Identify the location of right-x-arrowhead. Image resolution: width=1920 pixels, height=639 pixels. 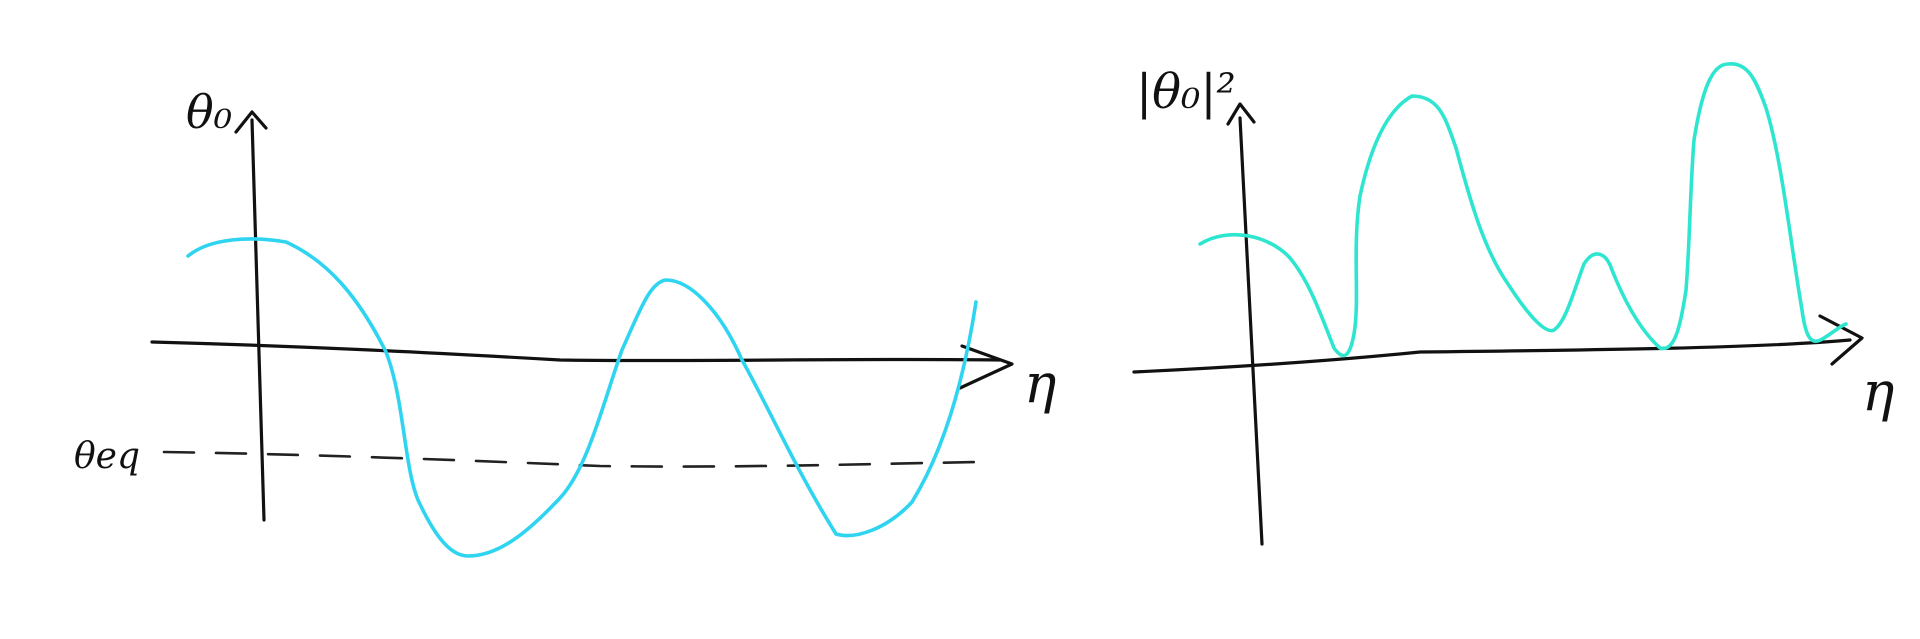
(1841, 340).